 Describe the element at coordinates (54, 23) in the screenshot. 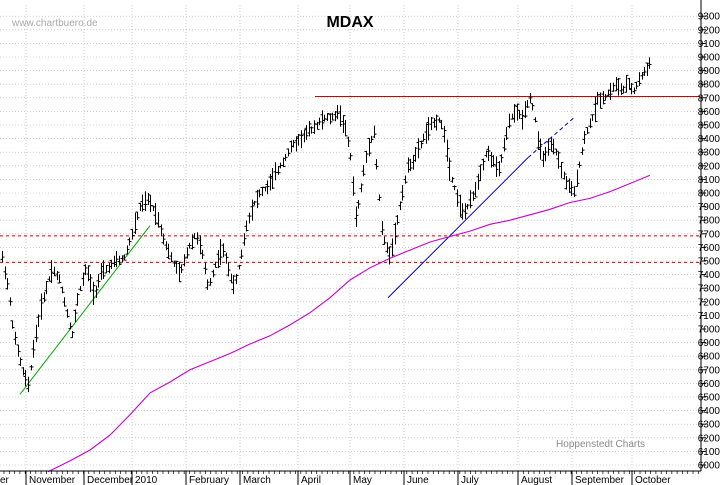

I see `source-label: www.chartbuero.de` at that location.